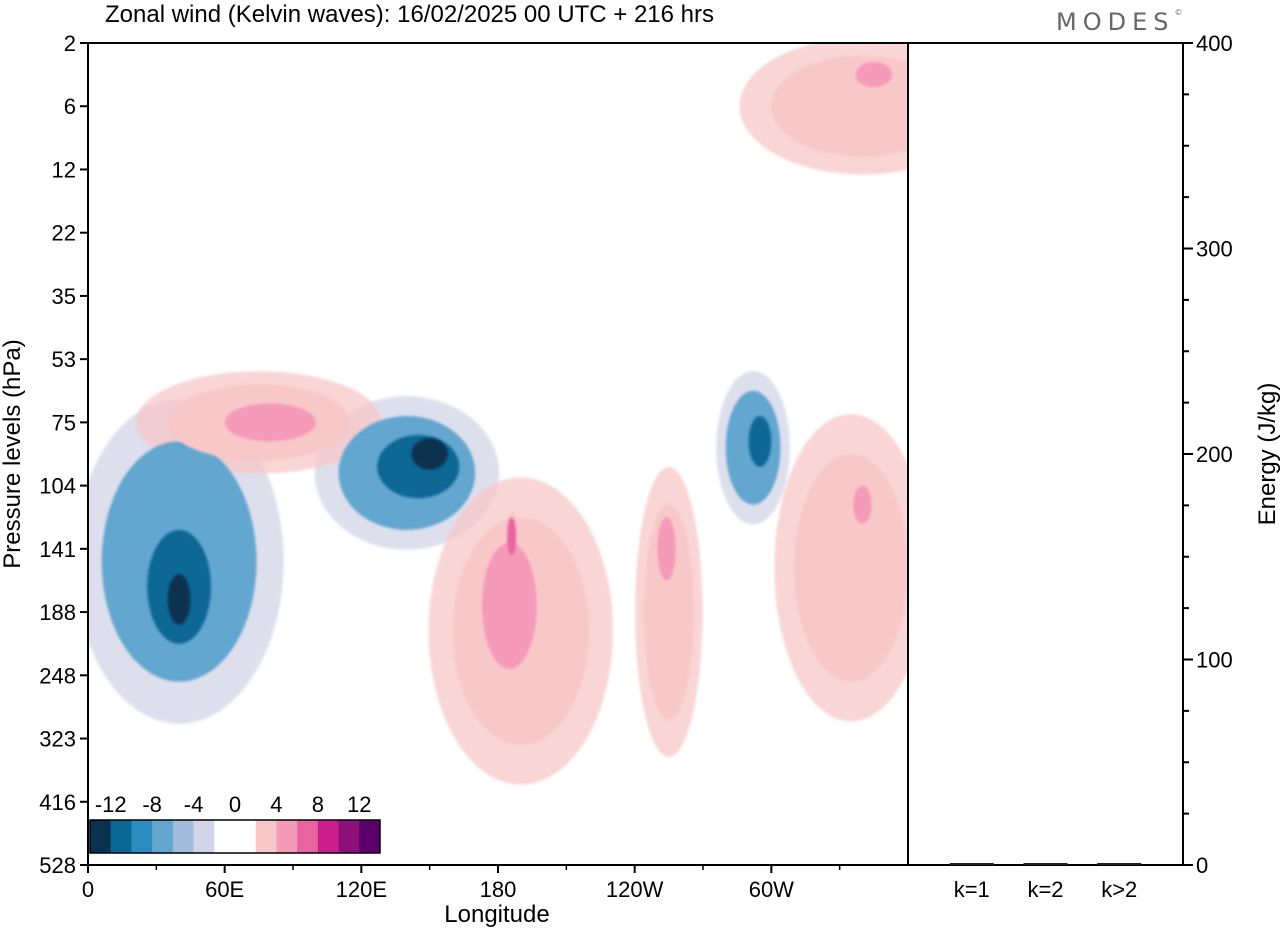  What do you see at coordinates (1202, 865) in the screenshot?
I see `energy-tick-label: 0` at bounding box center [1202, 865].